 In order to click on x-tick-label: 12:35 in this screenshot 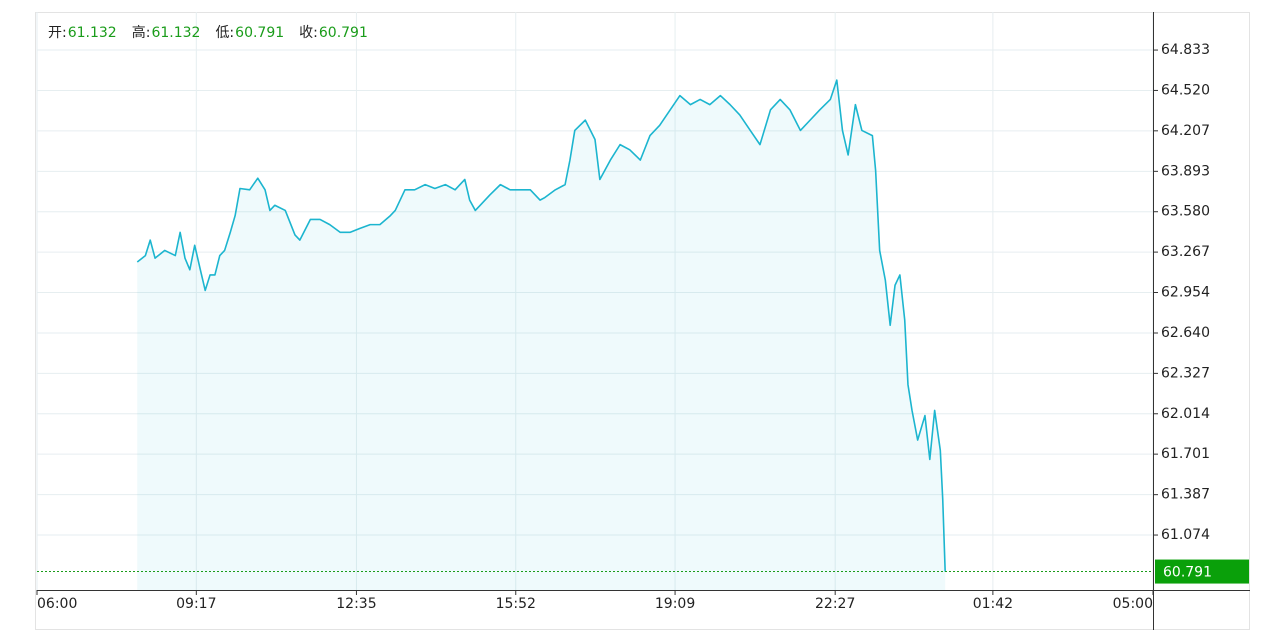, I will do `click(356, 604)`.